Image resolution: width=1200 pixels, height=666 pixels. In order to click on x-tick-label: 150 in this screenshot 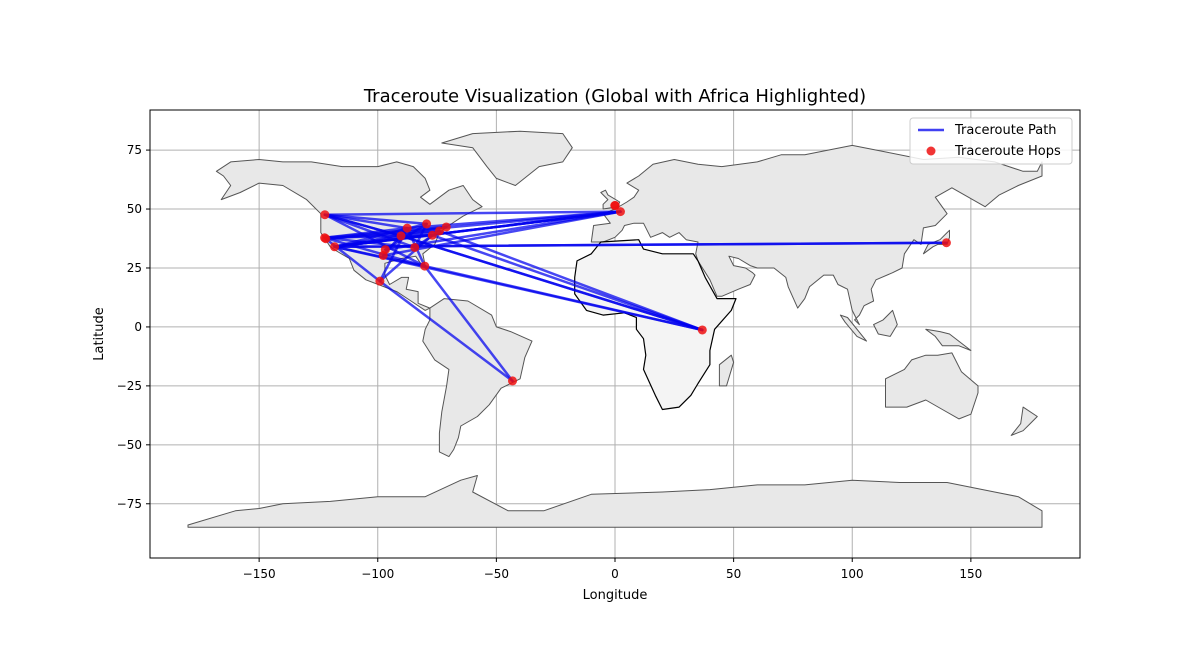, I will do `click(970, 574)`.